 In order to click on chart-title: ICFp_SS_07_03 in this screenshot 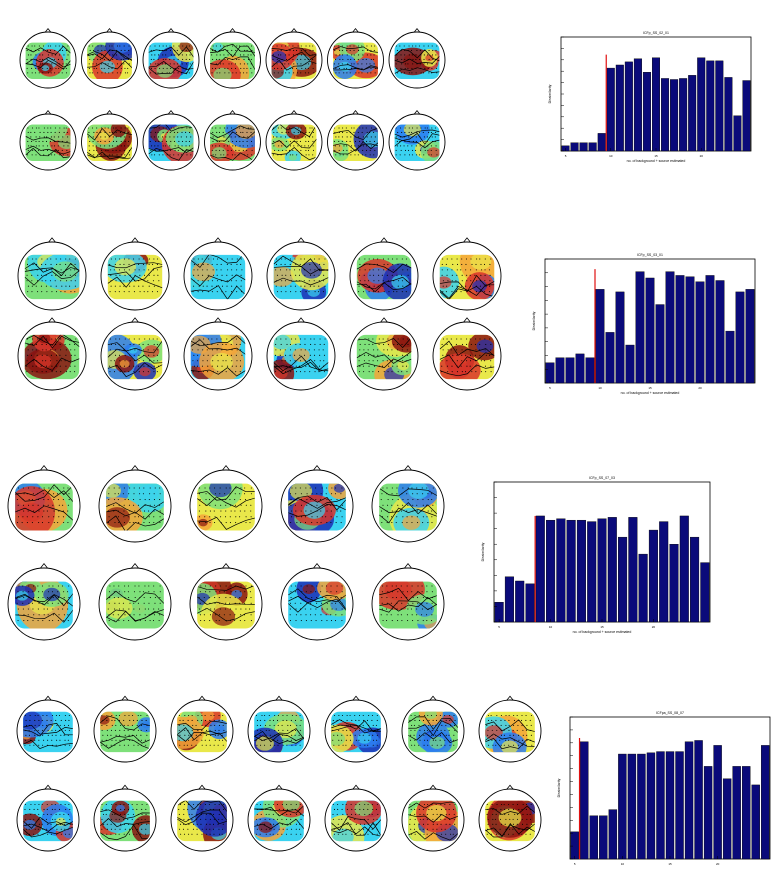, I will do `click(602, 478)`.